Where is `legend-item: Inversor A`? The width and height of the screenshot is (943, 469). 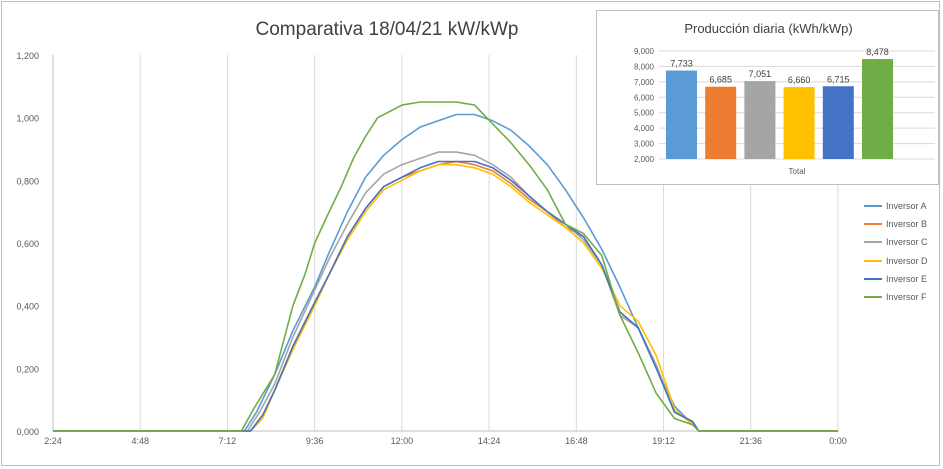
legend-item: Inversor A is located at coordinates (903, 206).